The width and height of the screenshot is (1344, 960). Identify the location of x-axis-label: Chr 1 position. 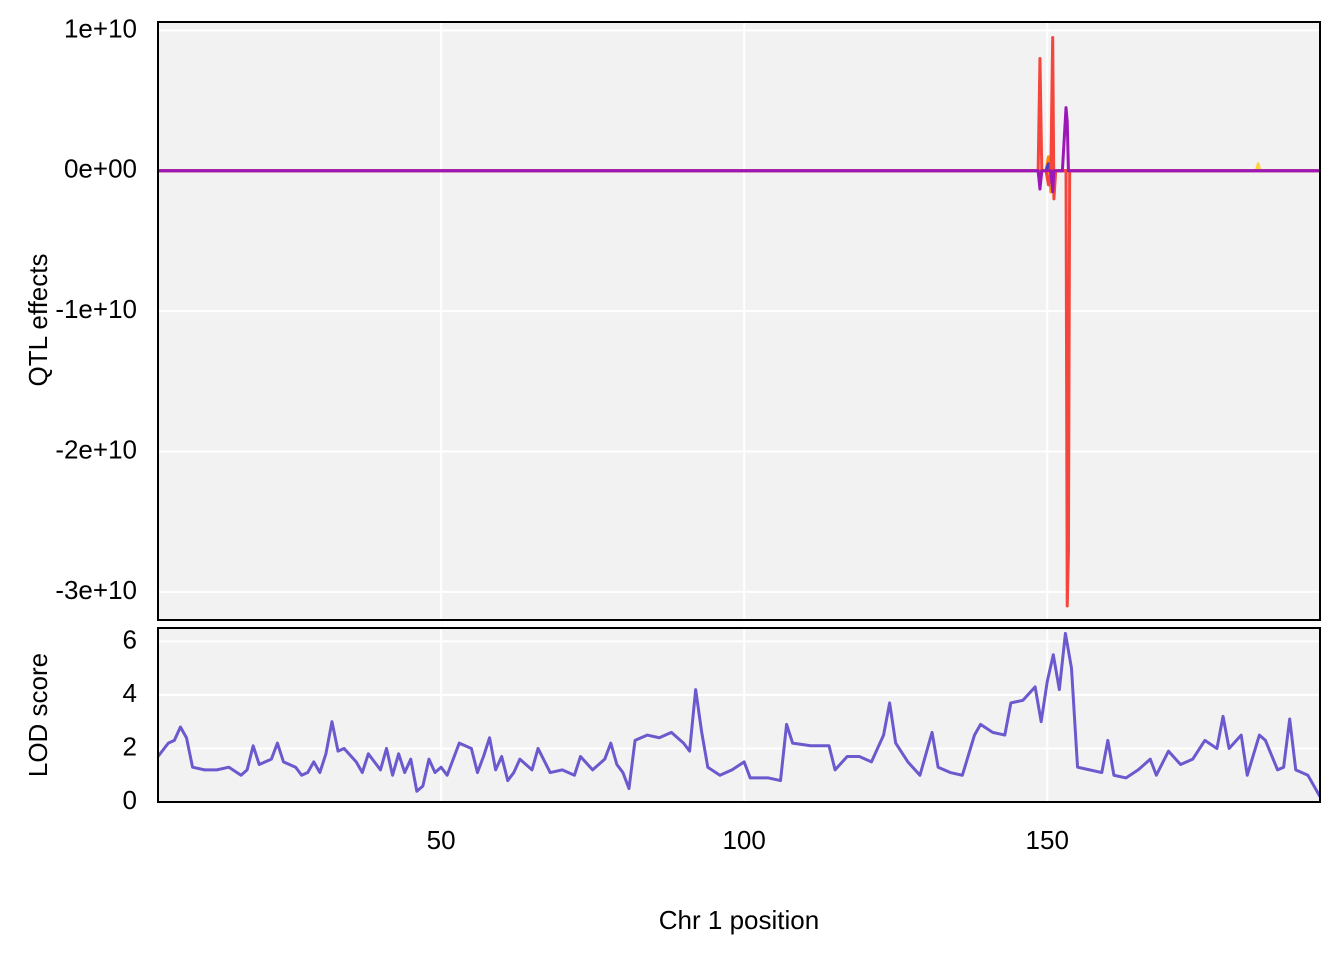
(739, 920).